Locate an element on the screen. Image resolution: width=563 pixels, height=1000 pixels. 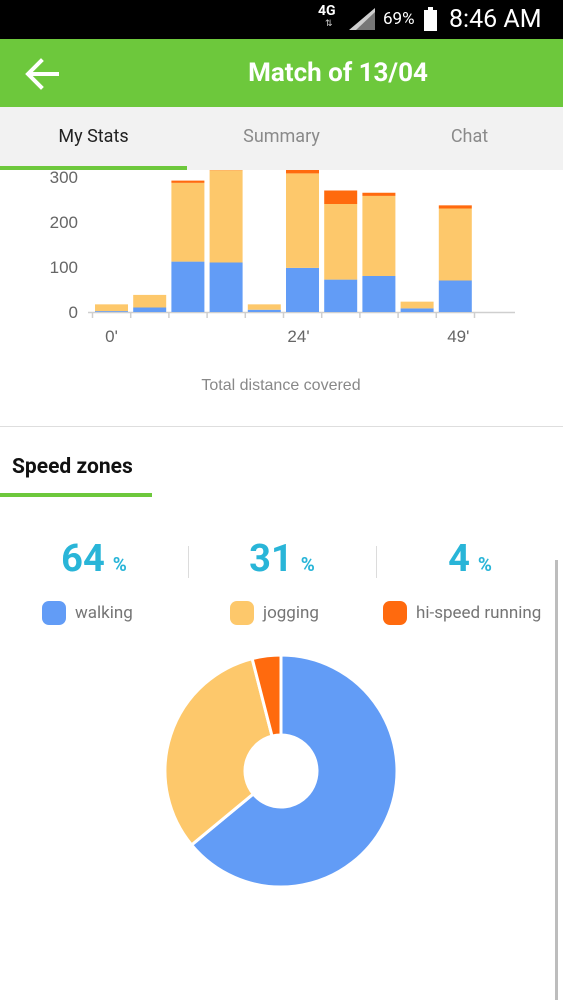
donut-slice-jogging is located at coordinates (218, 752).